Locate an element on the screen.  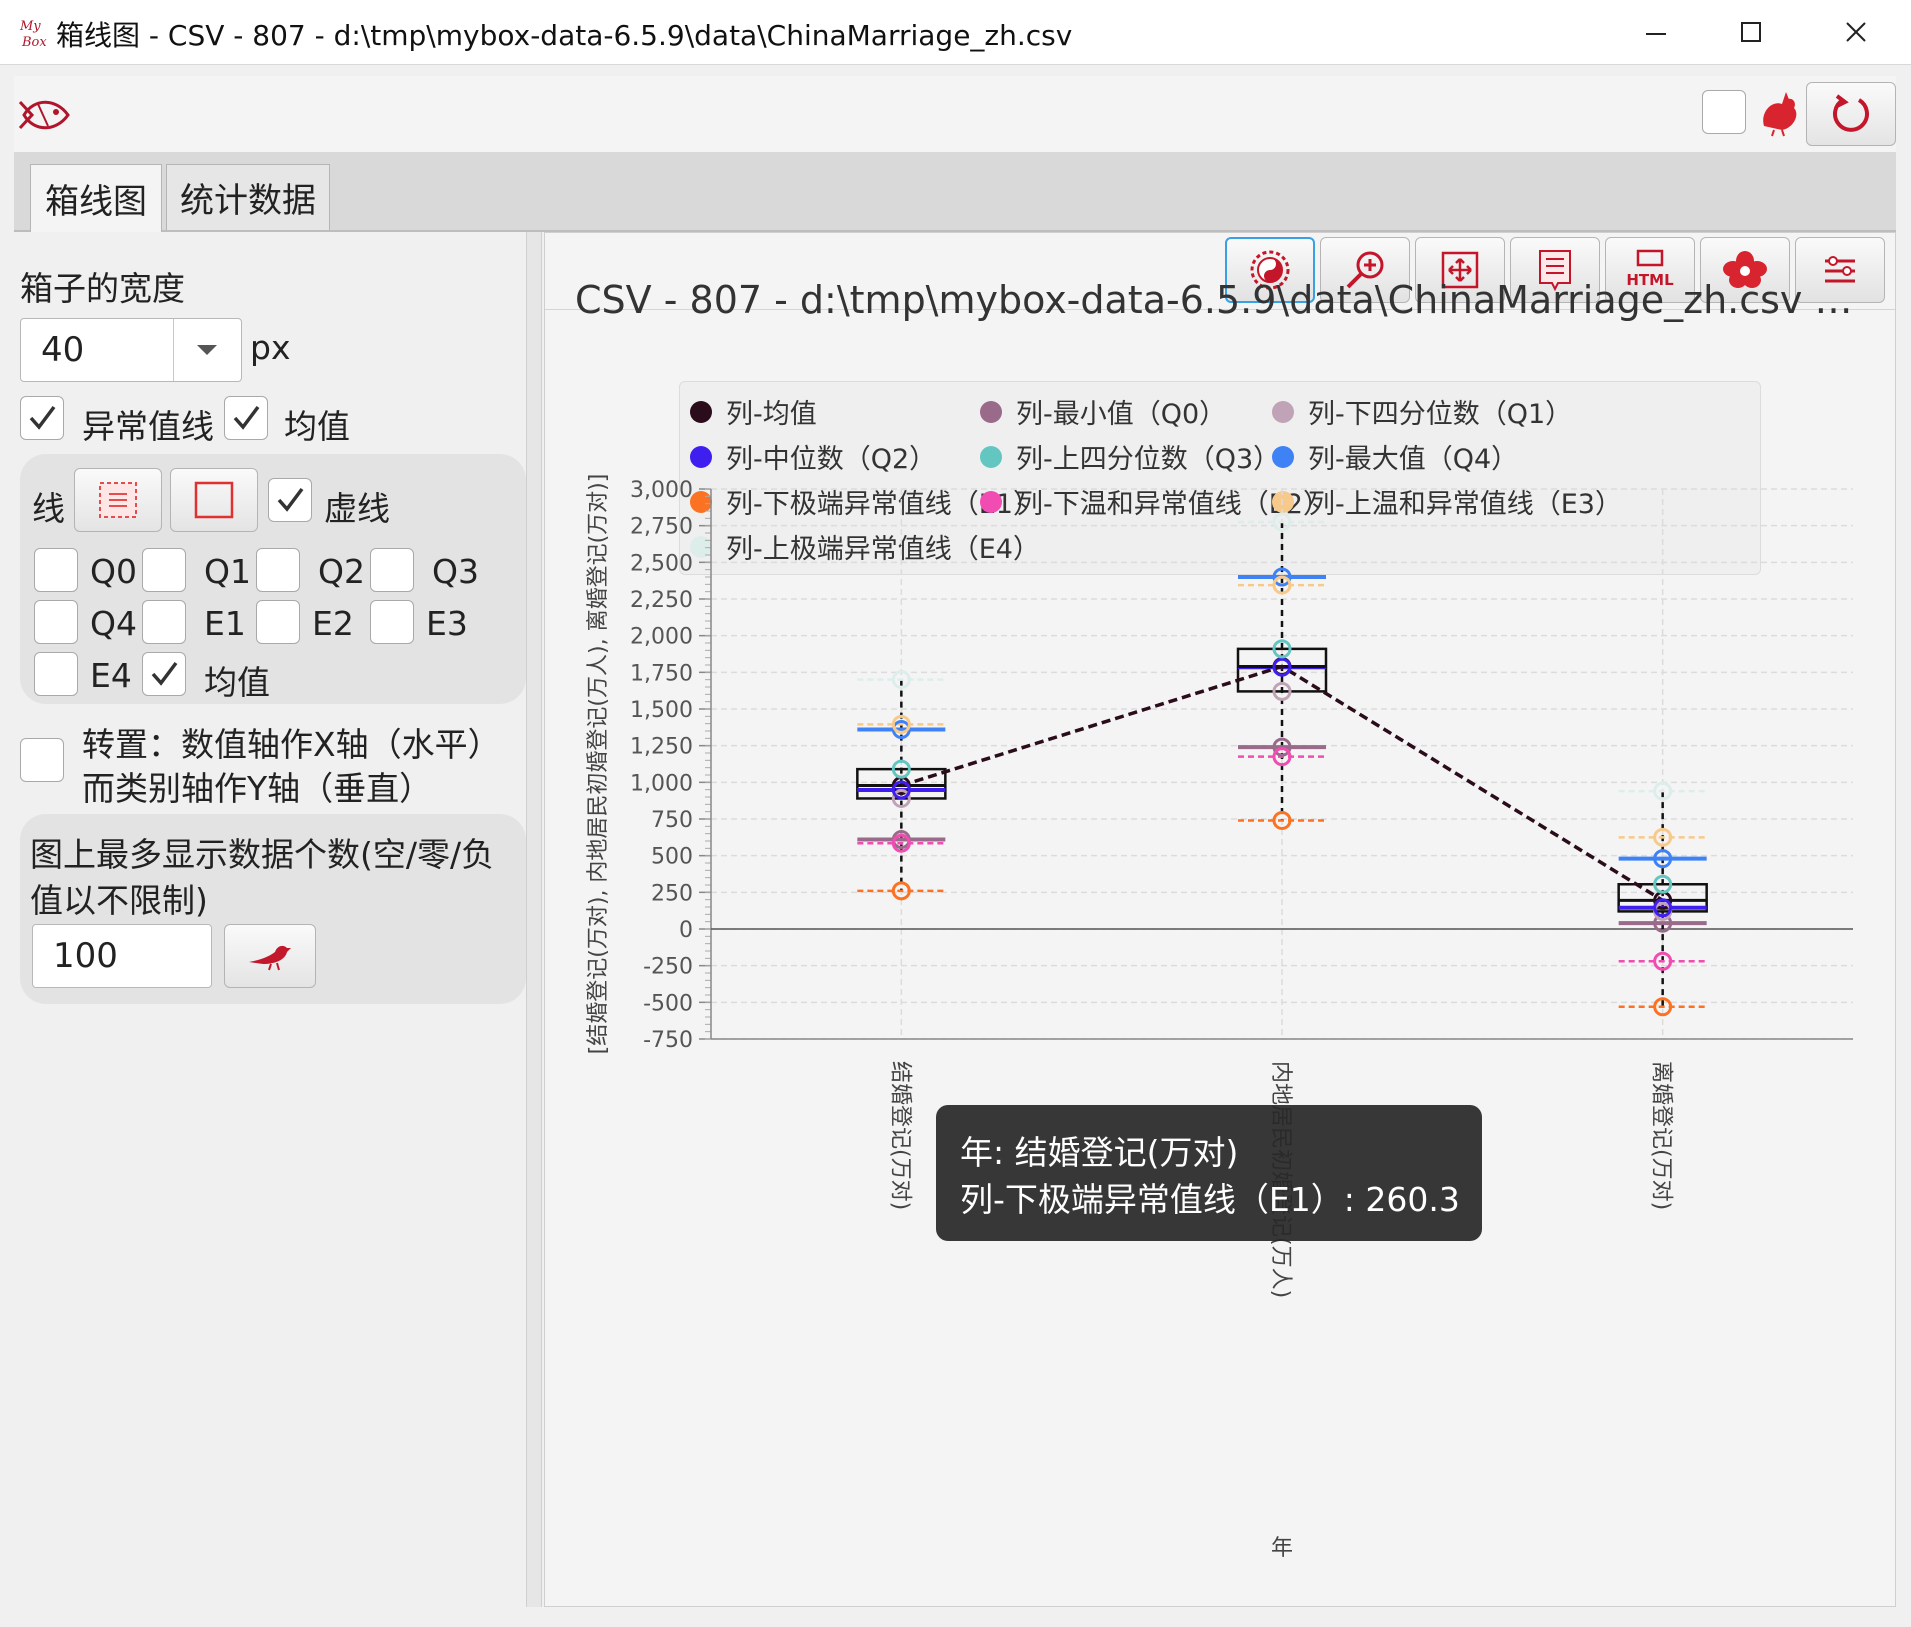
e3-checkbox is located at coordinates (392, 622).